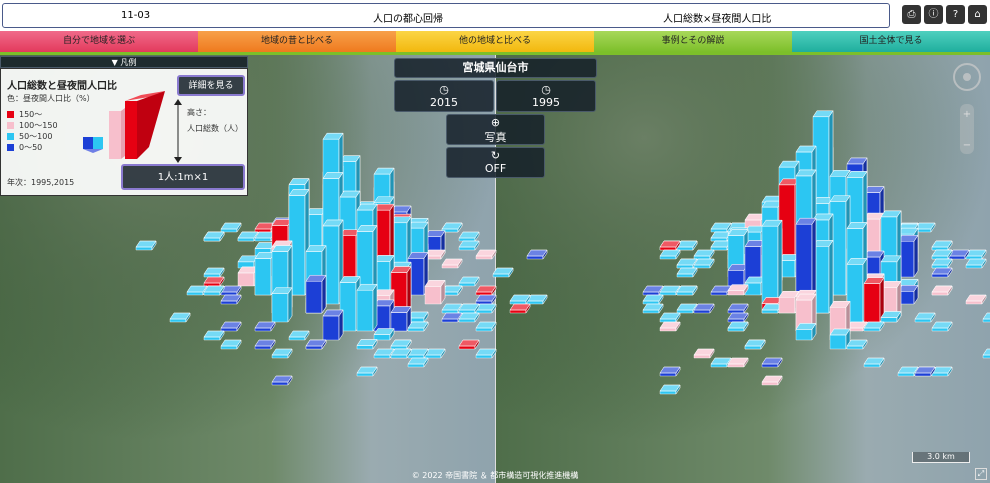  I want to click on years: 年次：1995,2015, so click(41, 182).